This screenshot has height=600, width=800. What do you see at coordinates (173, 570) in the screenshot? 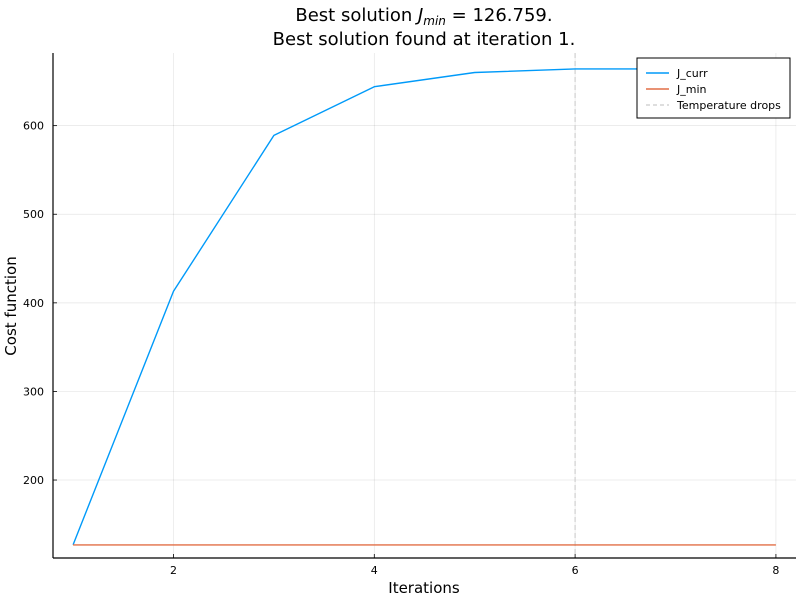
I see `x-tick-label: 2` at bounding box center [173, 570].